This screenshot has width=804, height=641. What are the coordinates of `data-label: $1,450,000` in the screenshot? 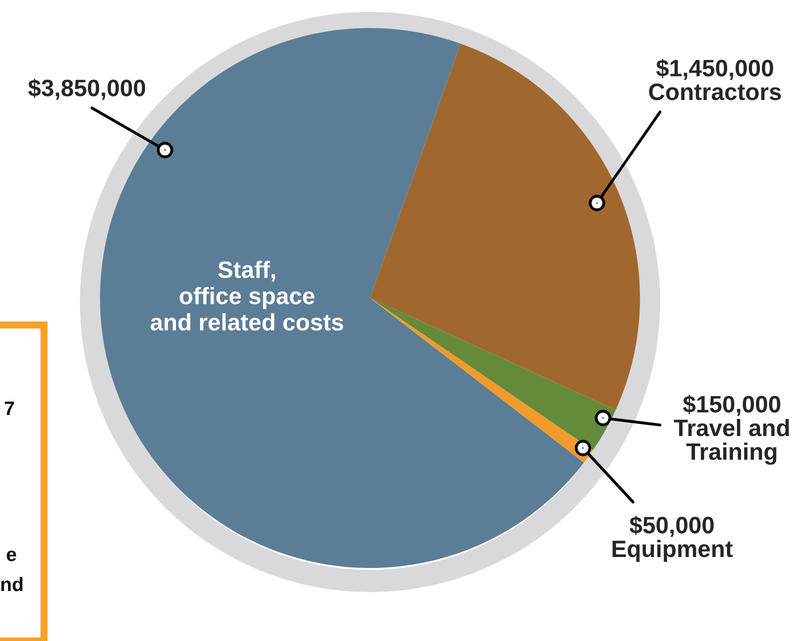 It's located at (715, 69).